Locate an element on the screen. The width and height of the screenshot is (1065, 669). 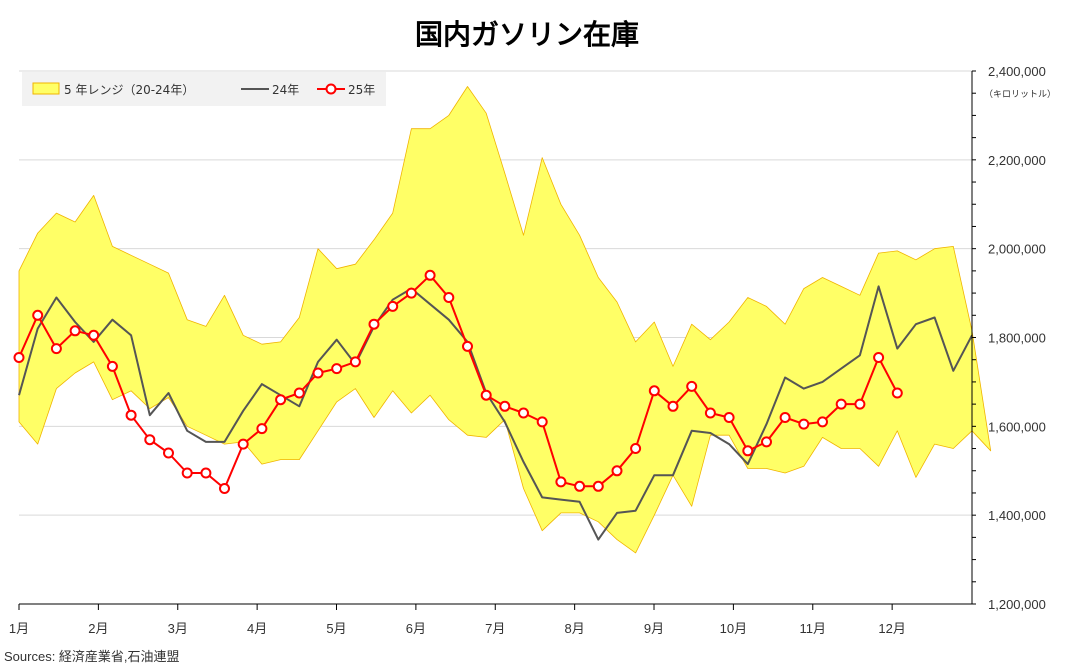
x-tick-label: 12月 is located at coordinates (891, 628).